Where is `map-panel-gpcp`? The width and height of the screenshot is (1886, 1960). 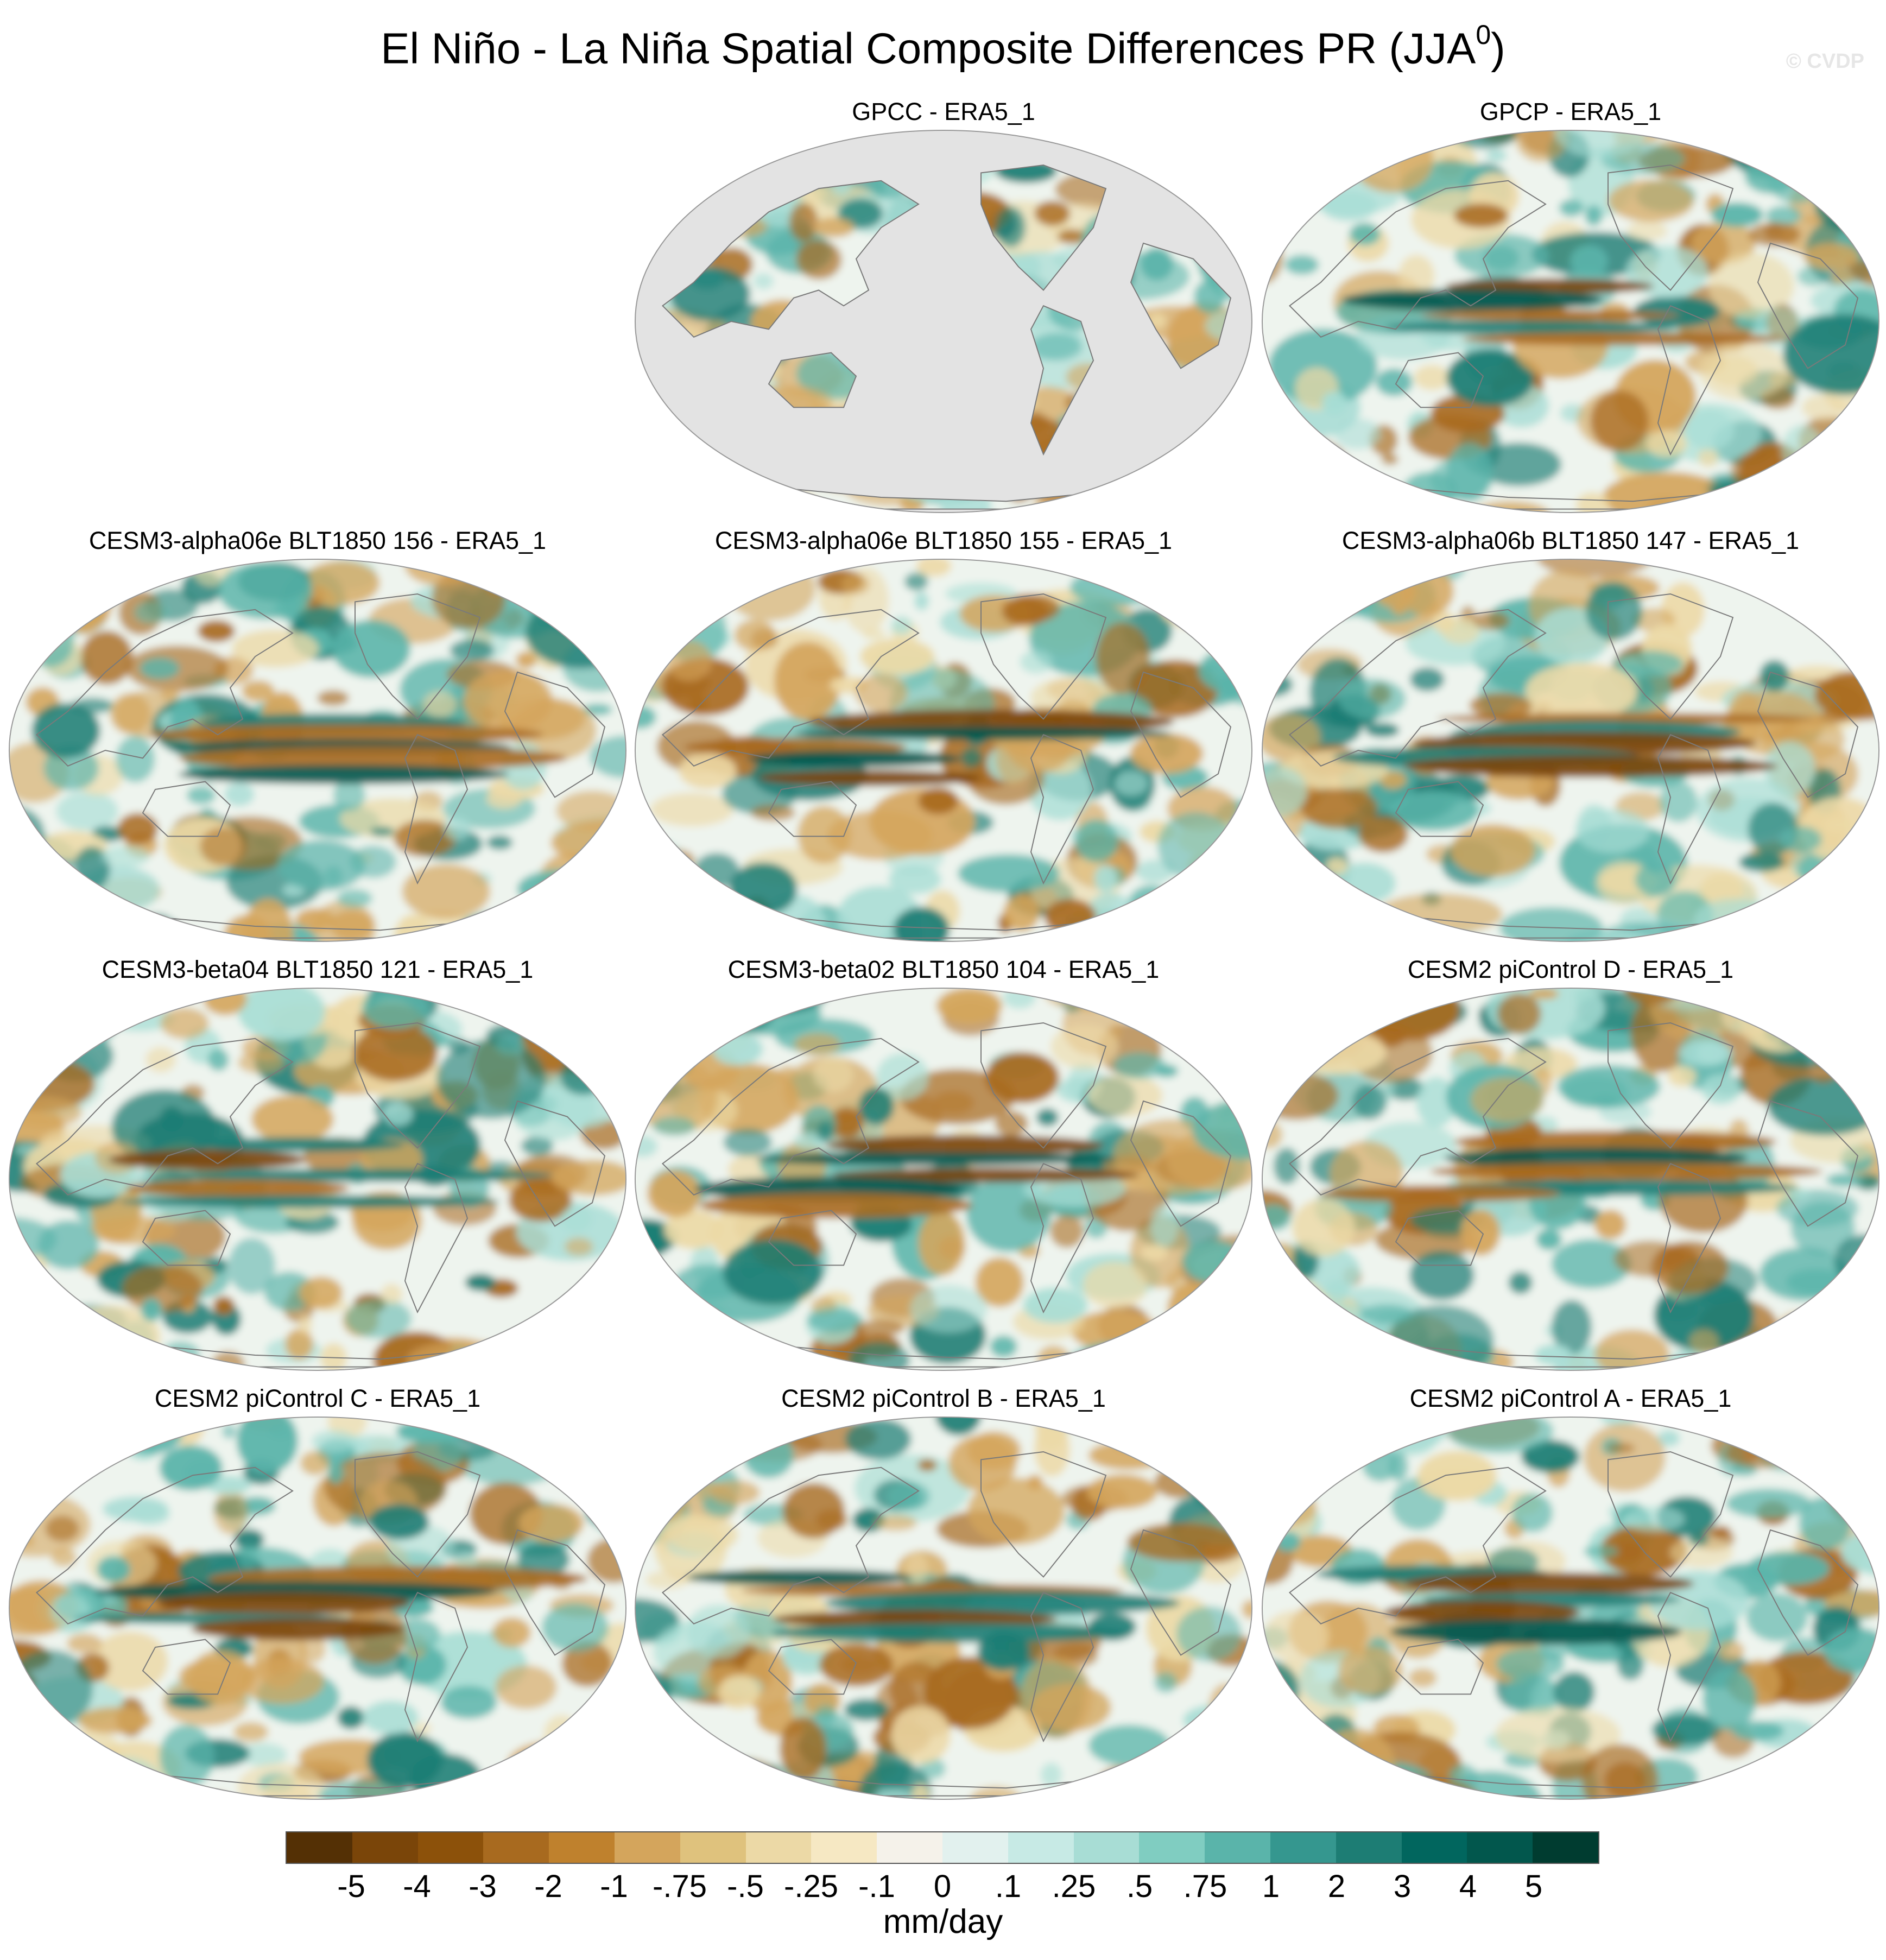 map-panel-gpcp is located at coordinates (1571, 322).